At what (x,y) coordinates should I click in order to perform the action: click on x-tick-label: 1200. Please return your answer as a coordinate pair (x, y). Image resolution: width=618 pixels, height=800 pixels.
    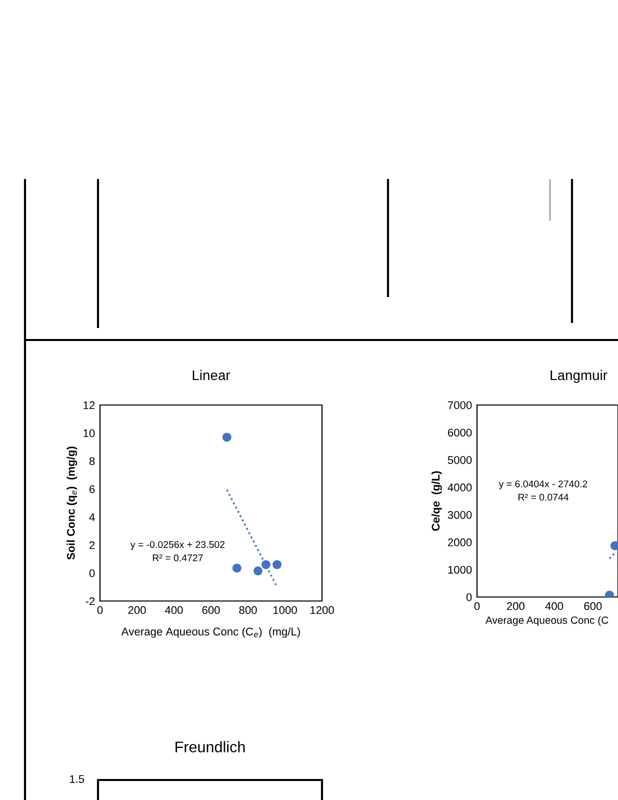
    Looking at the image, I should click on (322, 610).